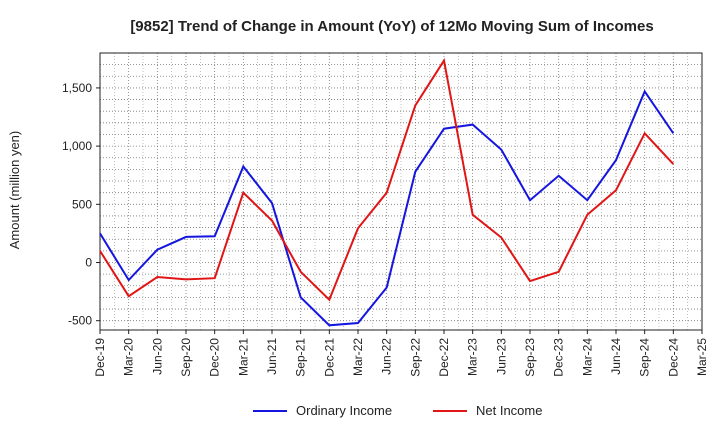 Image resolution: width=720 pixels, height=445 pixels. Describe the element at coordinates (473, 357) in the screenshot. I see `x-tick-label: Mar-23` at that location.